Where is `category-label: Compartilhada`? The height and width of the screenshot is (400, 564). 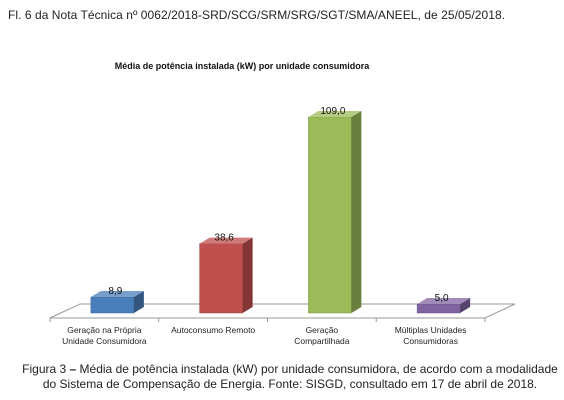 category-label: Compartilhada is located at coordinates (322, 341).